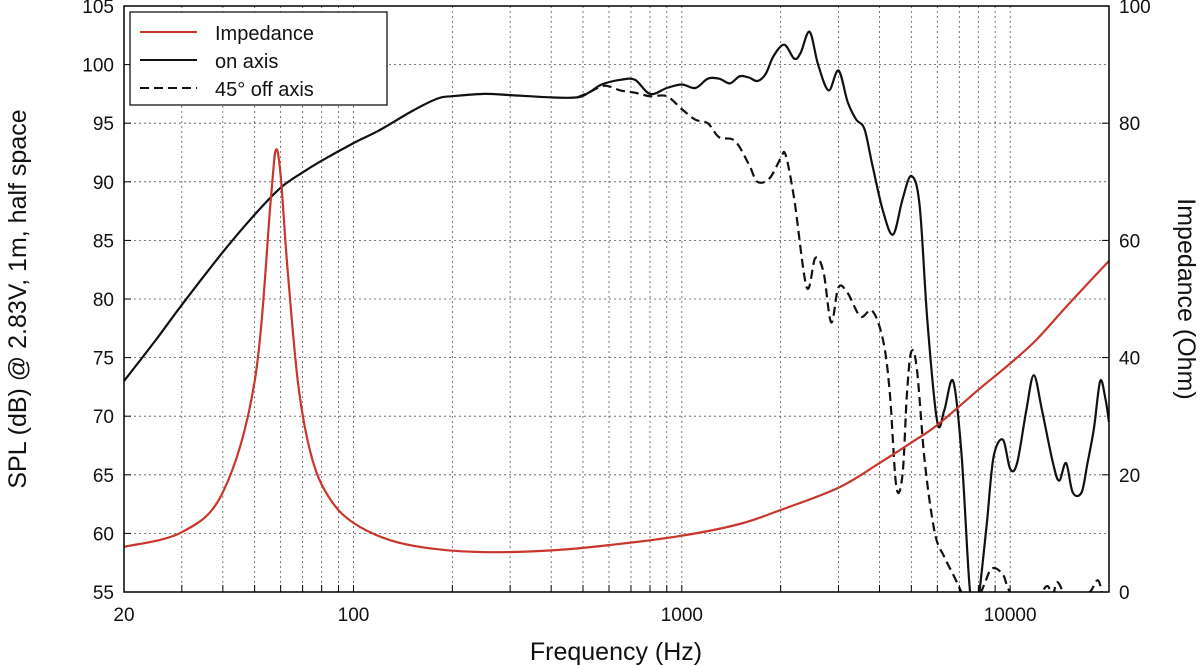 This screenshot has width=1200, height=666. Describe the element at coordinates (103, 534) in the screenshot. I see `y-tick-label: 60` at that location.